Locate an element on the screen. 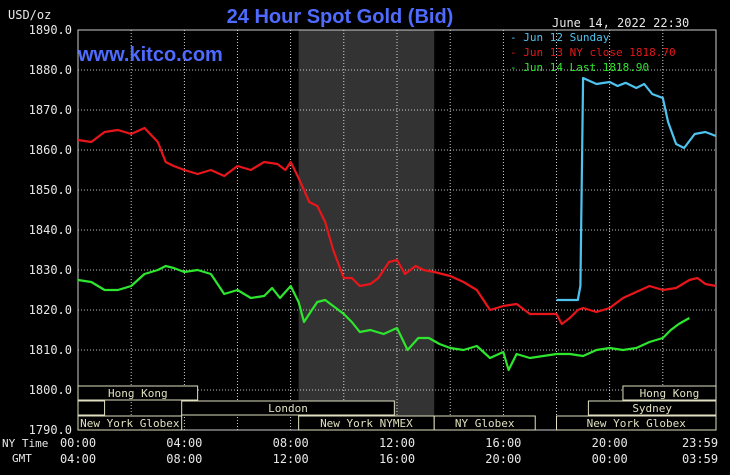  x-tick-label-gmt: 04:00 is located at coordinates (78, 459).